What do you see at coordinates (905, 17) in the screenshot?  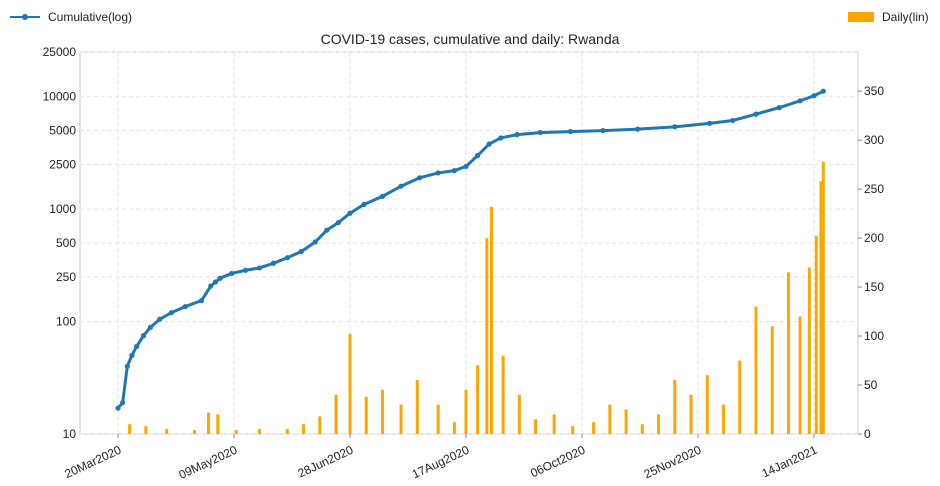 I see `legend-daily-label: Daily(lin)` at bounding box center [905, 17].